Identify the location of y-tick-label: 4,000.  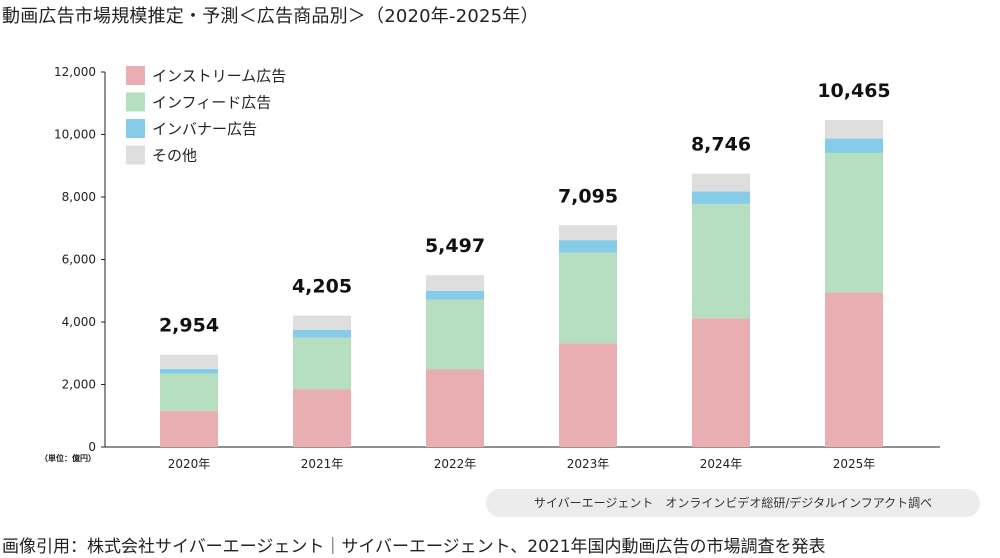
(79, 322).